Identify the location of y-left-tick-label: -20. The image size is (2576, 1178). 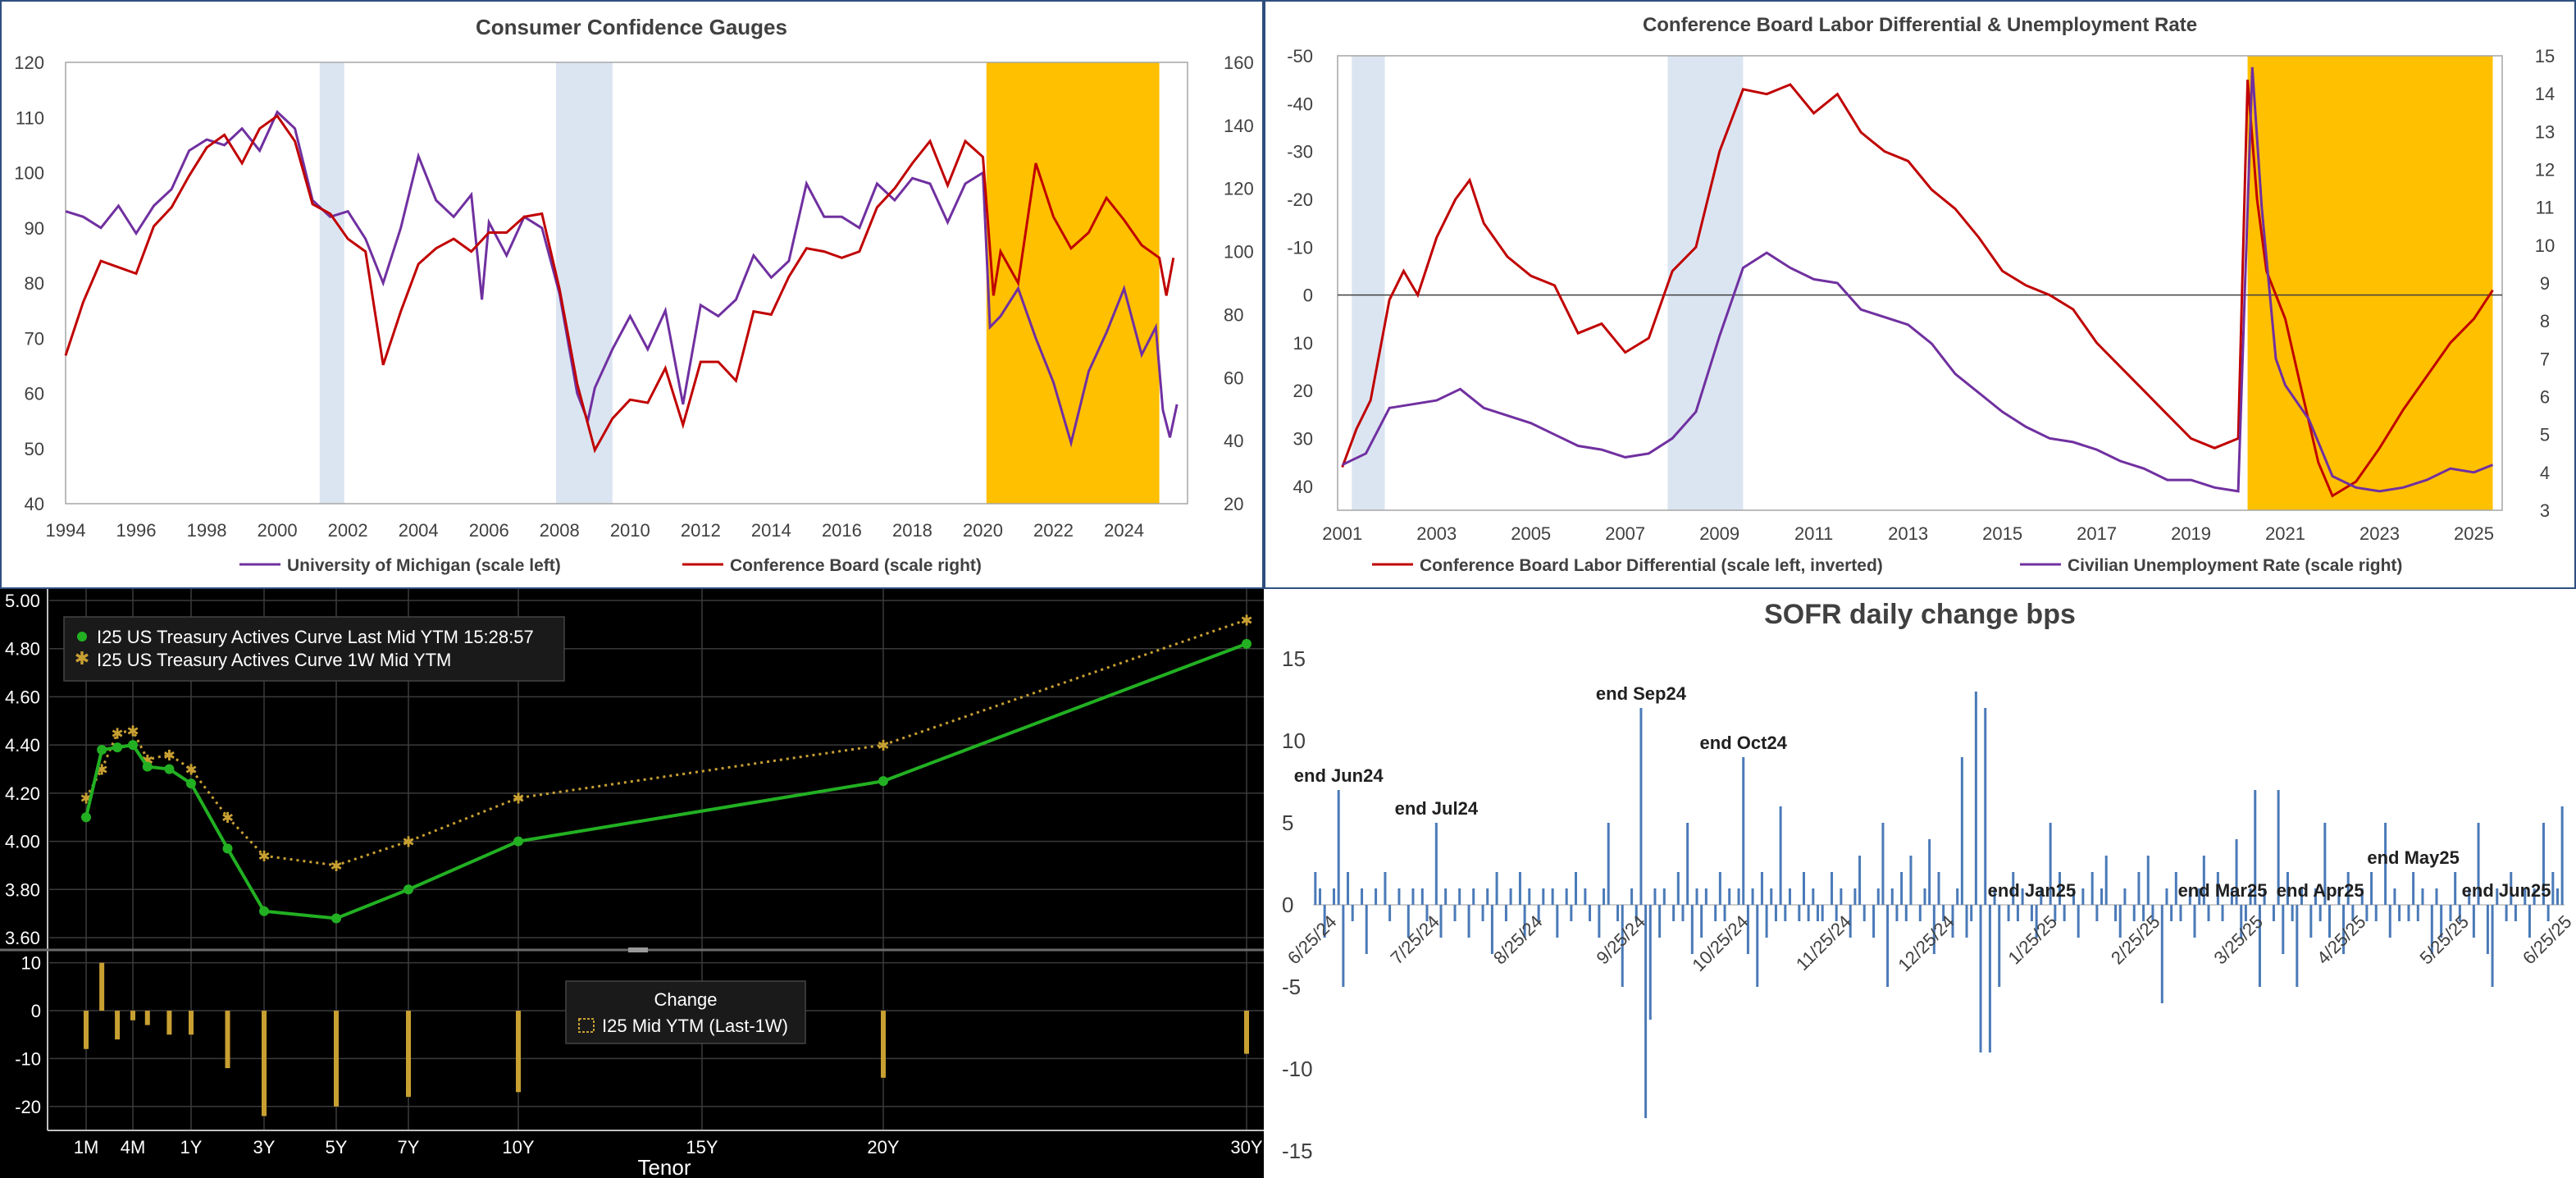
(1300, 199).